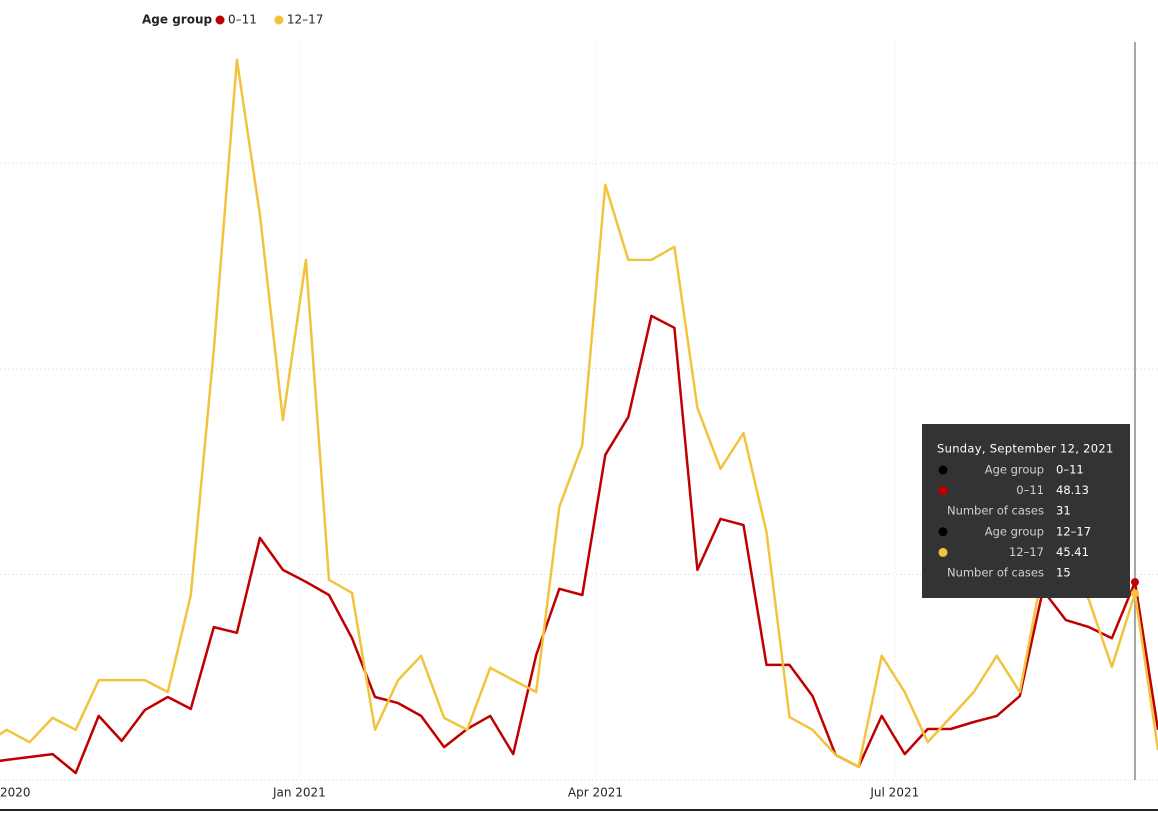 Image resolution: width=1158 pixels, height=813 pixels. I want to click on x-tick-label: Apr 2021, so click(595, 793).